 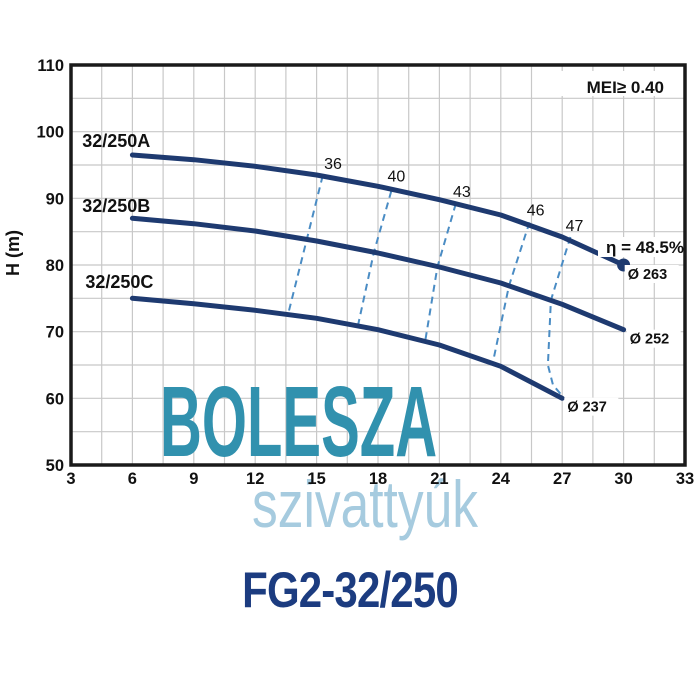 What do you see at coordinates (132, 479) in the screenshot?
I see `x-tick-label: 6` at bounding box center [132, 479].